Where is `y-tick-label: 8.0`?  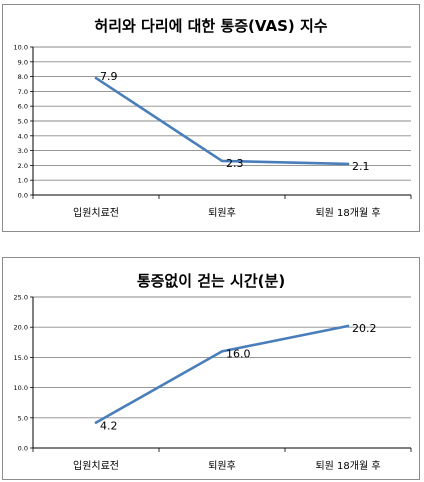
y-tick-label: 8.0 is located at coordinates (23, 77).